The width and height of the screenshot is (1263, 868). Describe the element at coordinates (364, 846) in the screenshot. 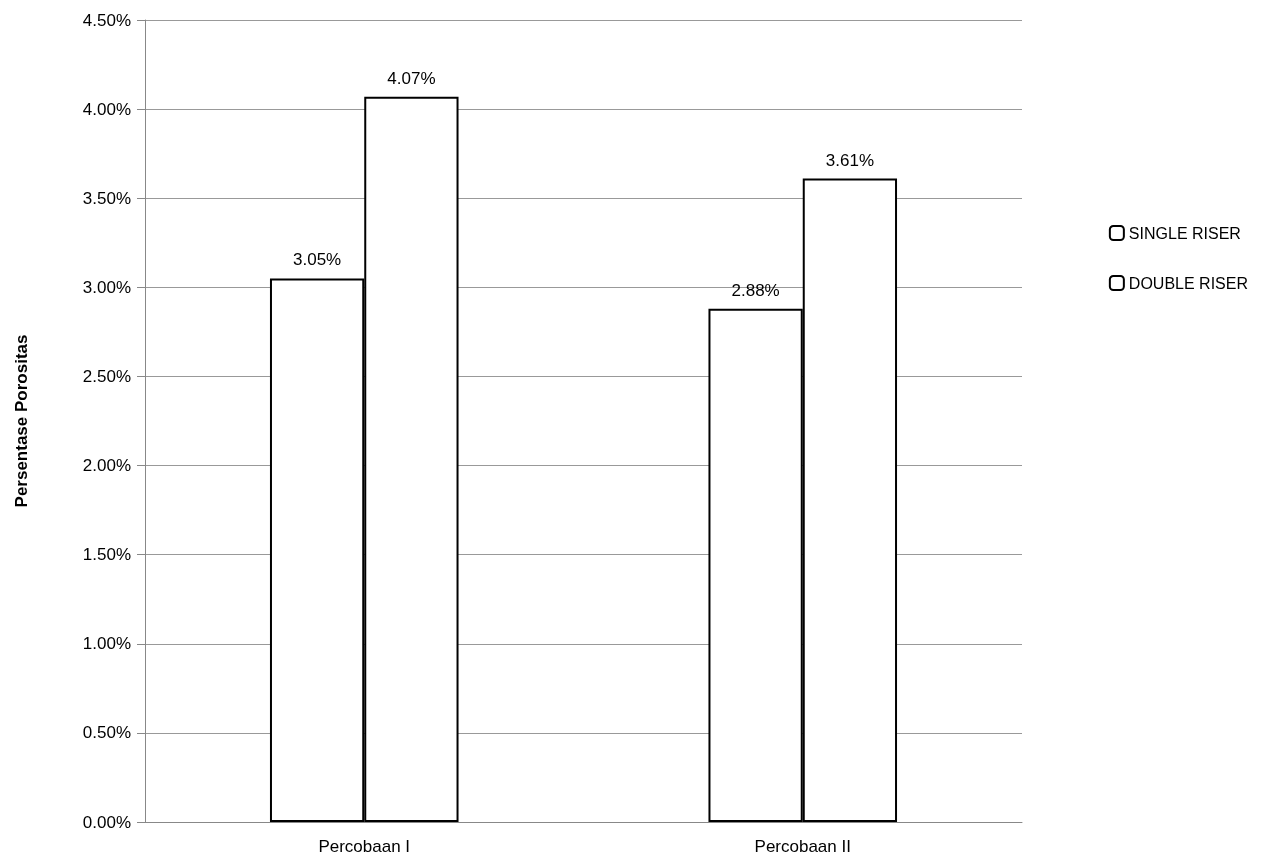

I see `x-tick-label: Percobaan I` at that location.